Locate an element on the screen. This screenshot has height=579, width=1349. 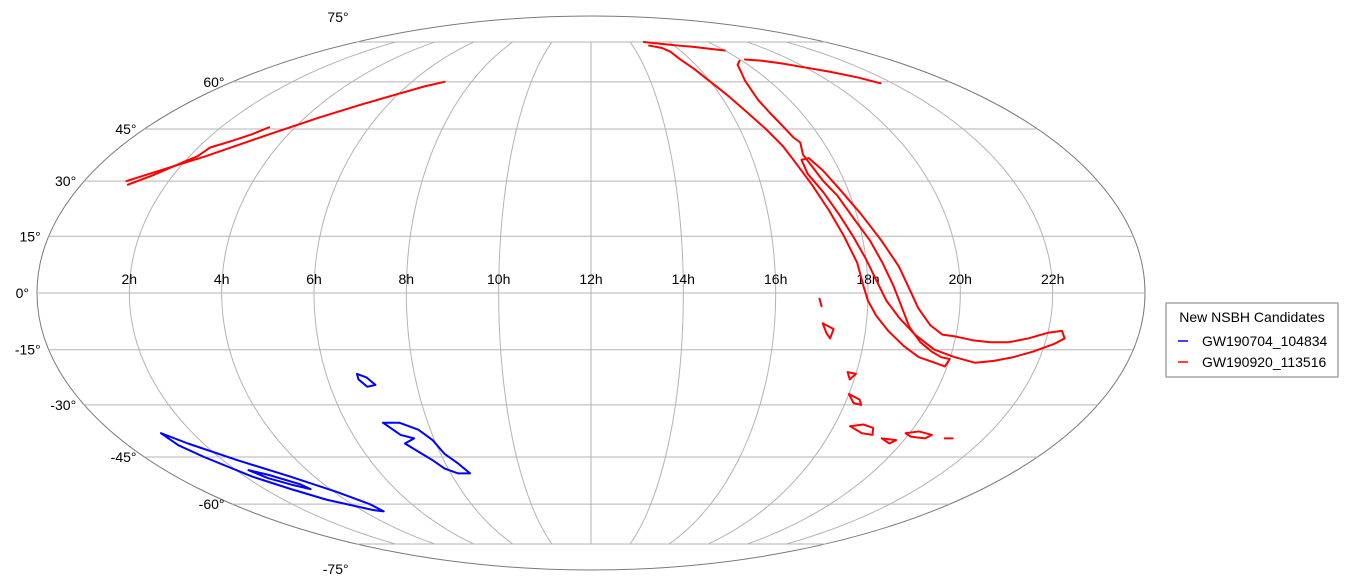
dec-tick-label: 0° is located at coordinates (22, 293).